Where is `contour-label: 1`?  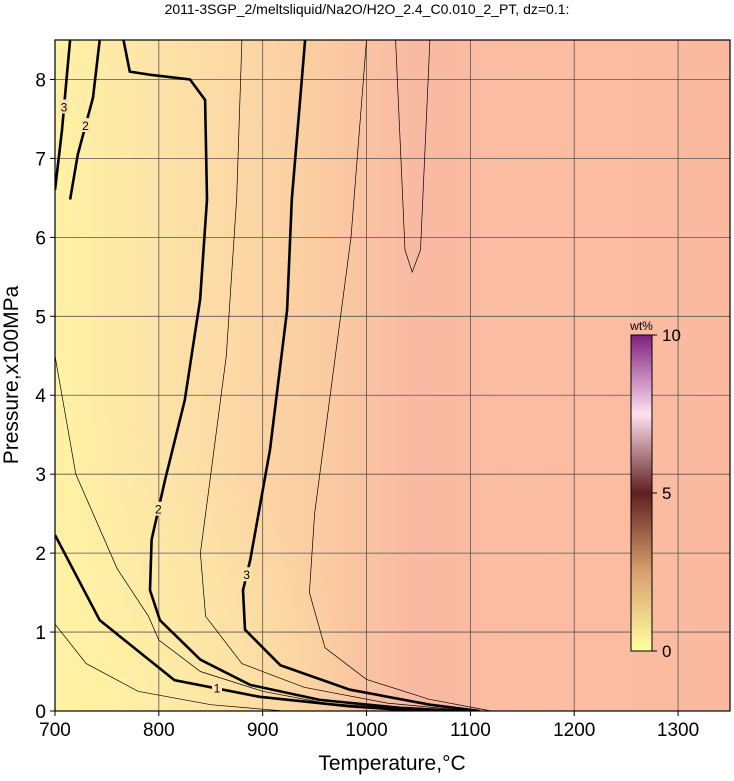
contour-label: 1 is located at coordinates (217, 689).